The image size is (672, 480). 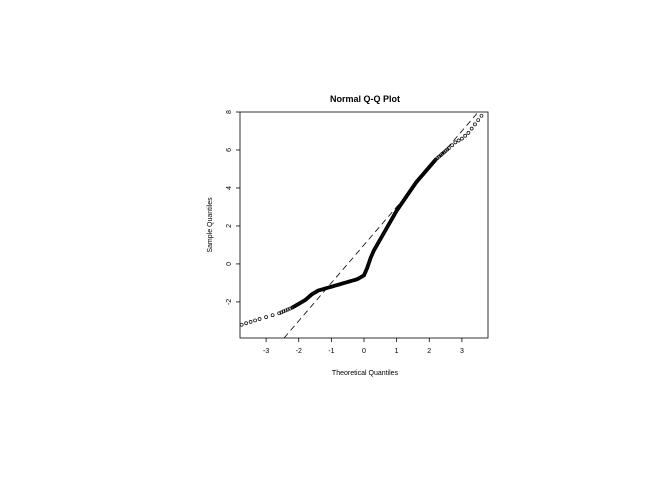 What do you see at coordinates (229, 302) in the screenshot?
I see `y-tick-label: -2` at bounding box center [229, 302].